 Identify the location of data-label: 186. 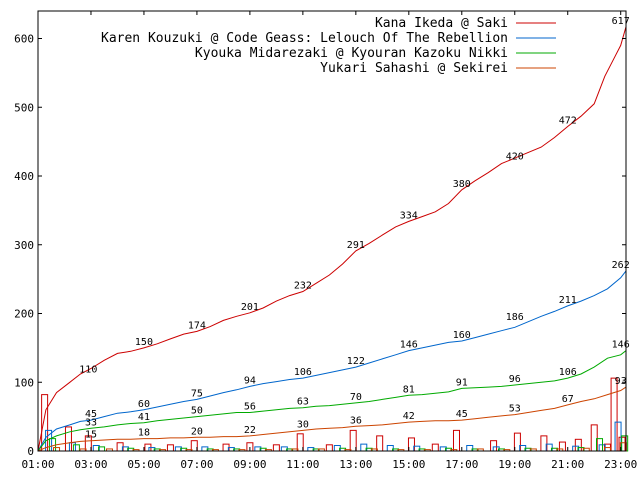
(515, 317).